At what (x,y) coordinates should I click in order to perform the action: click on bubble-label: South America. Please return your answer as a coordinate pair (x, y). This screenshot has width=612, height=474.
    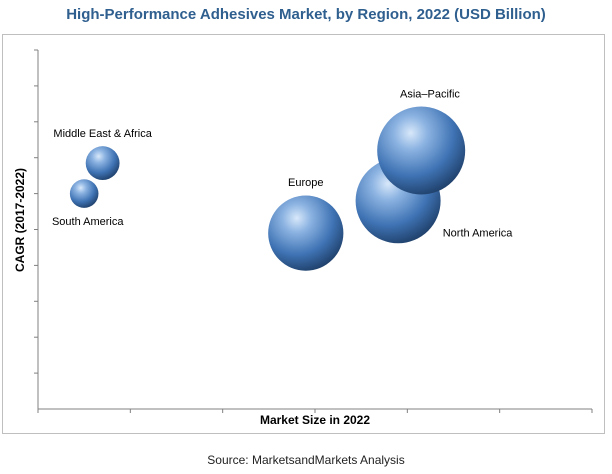
    Looking at the image, I should click on (88, 222).